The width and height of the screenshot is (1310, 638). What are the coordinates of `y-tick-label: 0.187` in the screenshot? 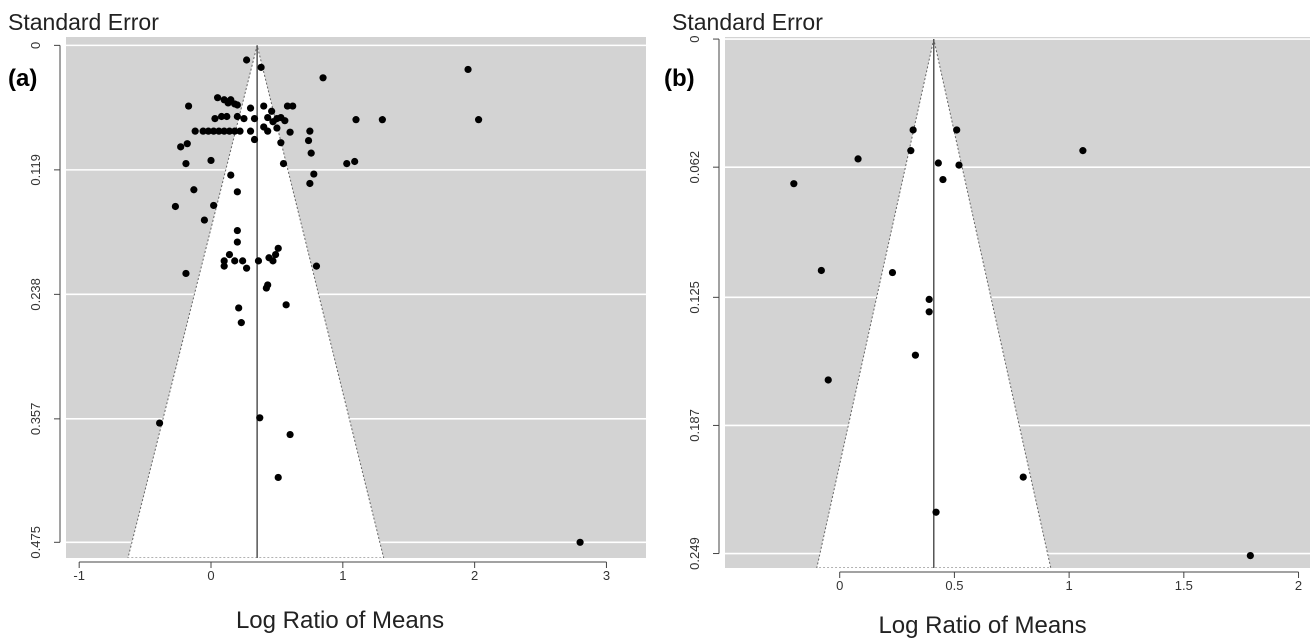 It's located at (694, 425).